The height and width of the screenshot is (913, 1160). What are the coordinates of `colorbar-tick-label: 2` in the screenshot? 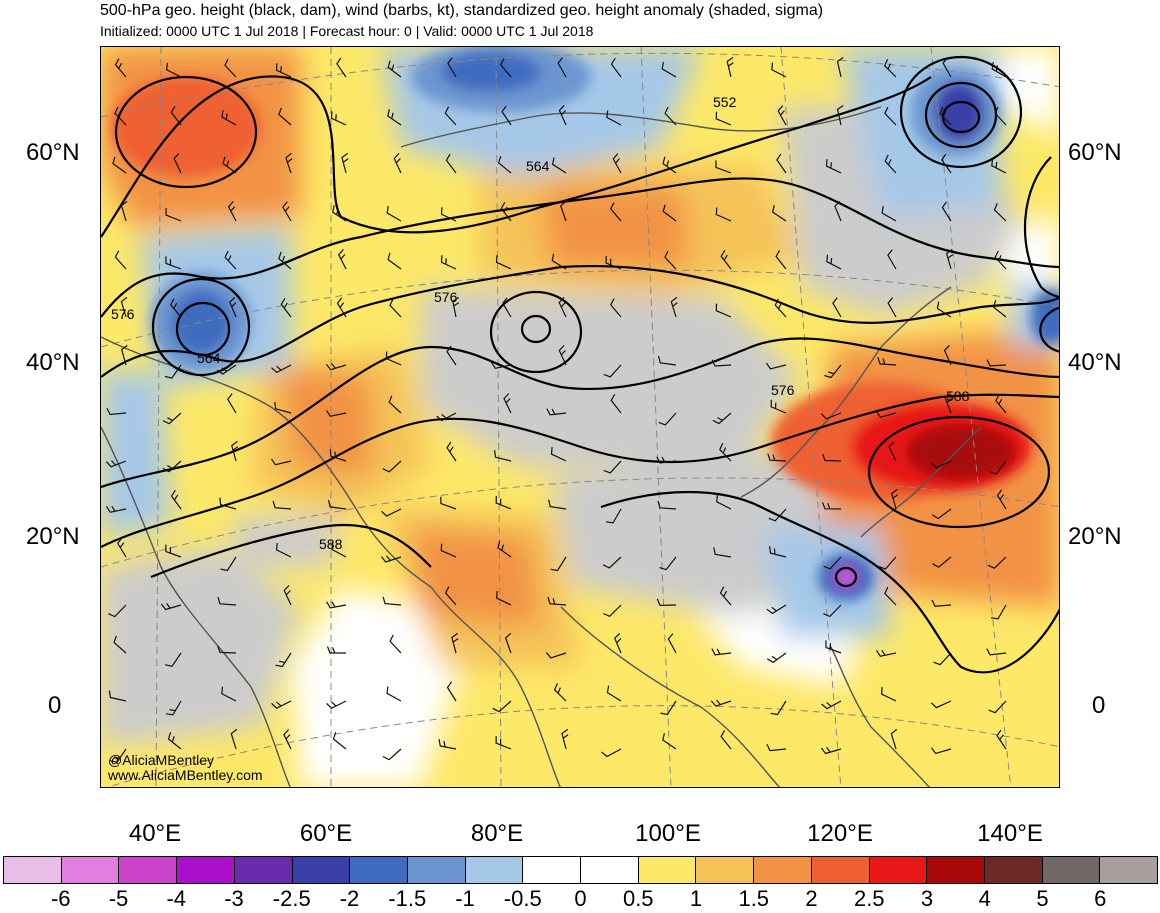 It's located at (811, 898).